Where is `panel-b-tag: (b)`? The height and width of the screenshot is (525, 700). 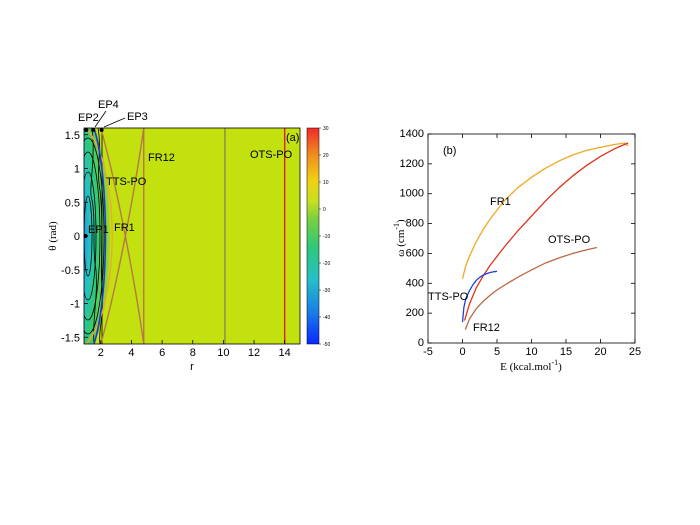
panel-b-tag: (b) is located at coordinates (449, 151).